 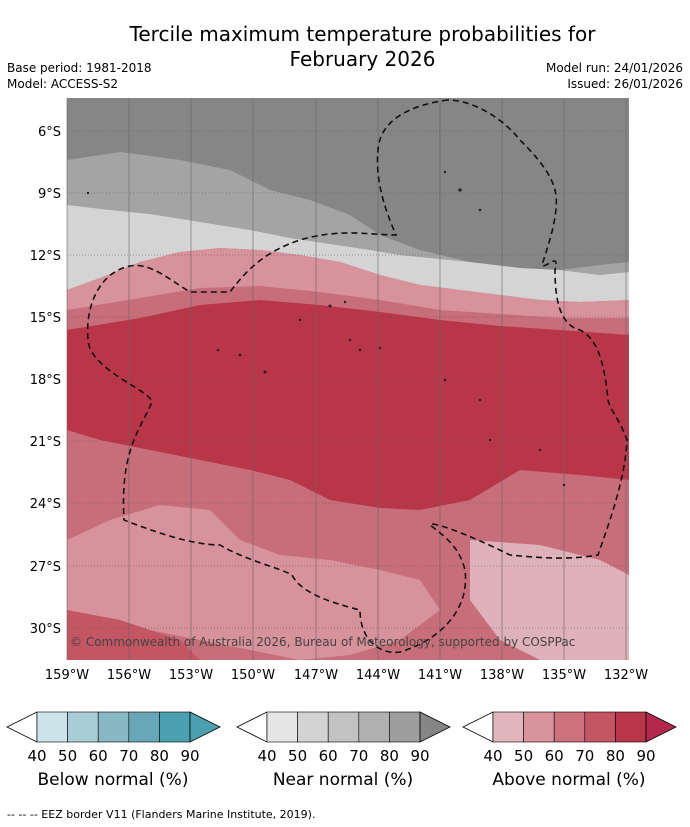 I want to click on near-normal-mid-region, so click(x=348, y=213).